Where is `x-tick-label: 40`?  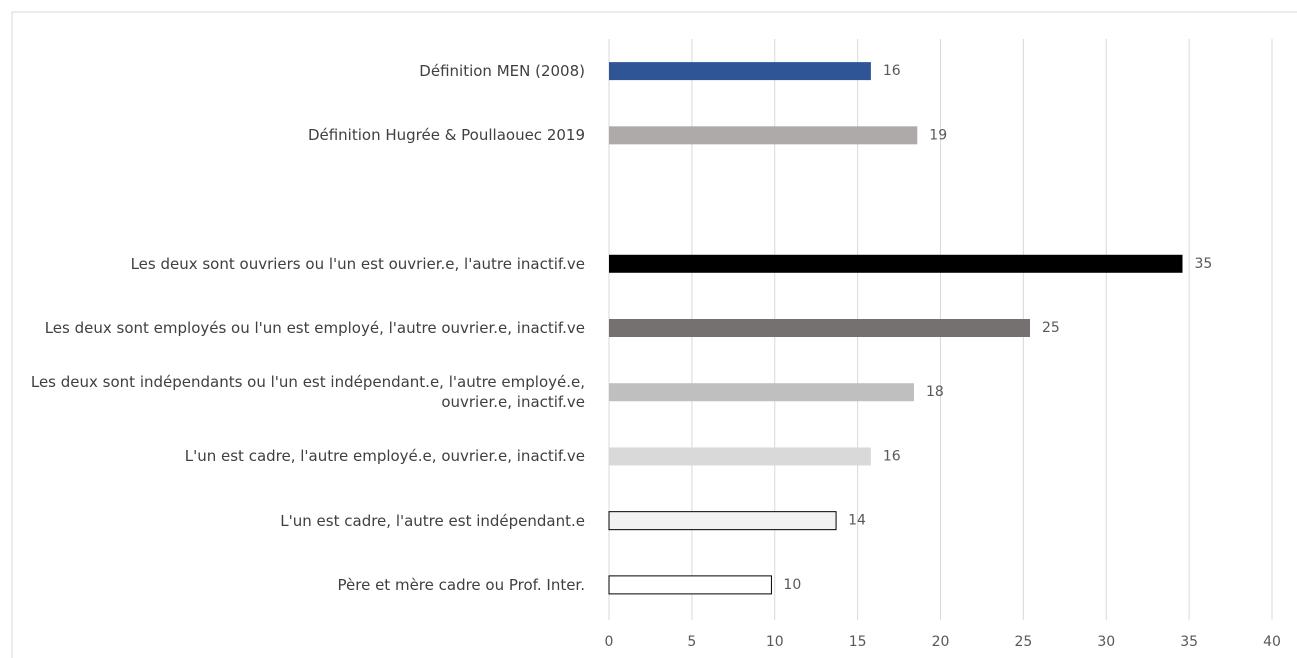
x-tick-label: 40 is located at coordinates (1272, 642).